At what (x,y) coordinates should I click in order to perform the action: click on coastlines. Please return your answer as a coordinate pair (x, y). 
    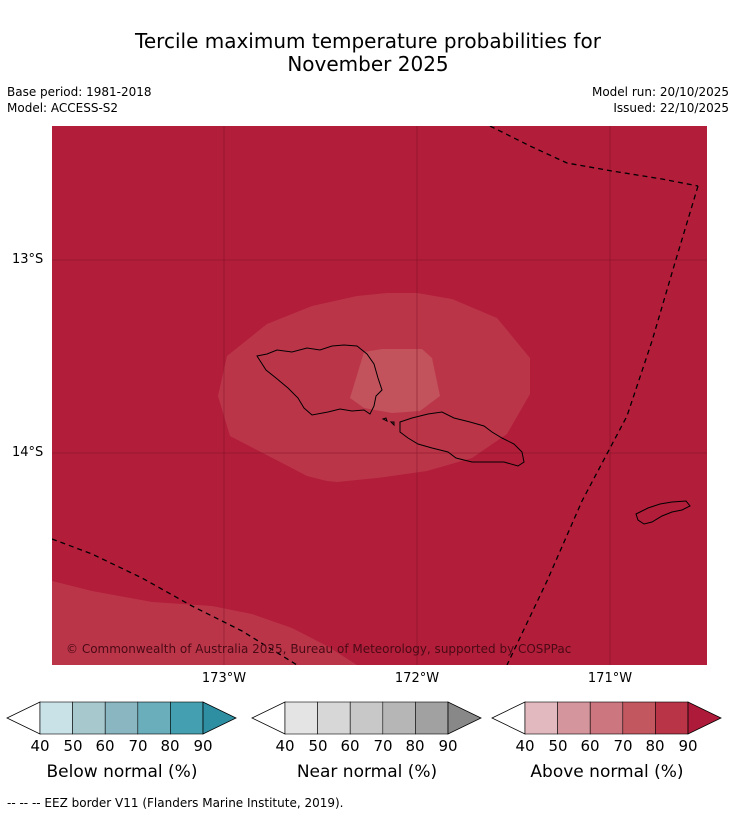
    Looking at the image, I should click on (473, 434).